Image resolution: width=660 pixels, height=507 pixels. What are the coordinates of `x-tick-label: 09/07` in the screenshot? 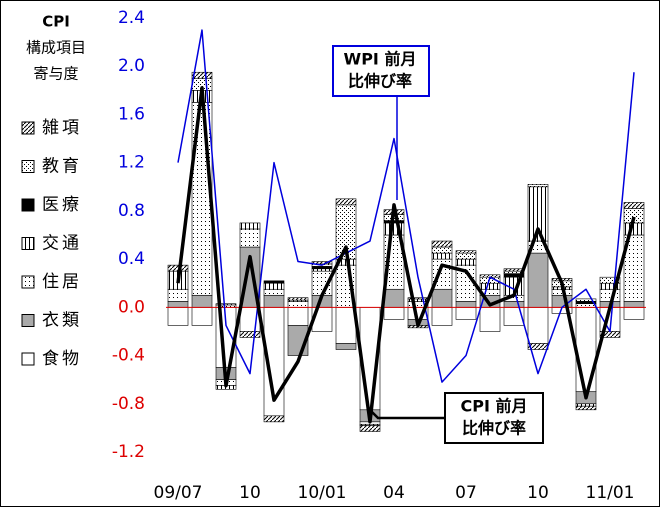 It's located at (178, 493).